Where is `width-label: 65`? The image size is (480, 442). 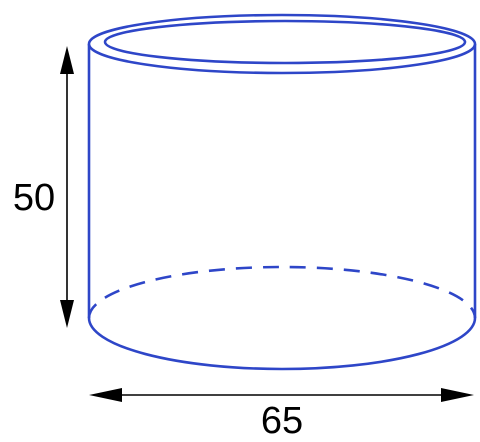 width-label: 65 is located at coordinates (282, 421).